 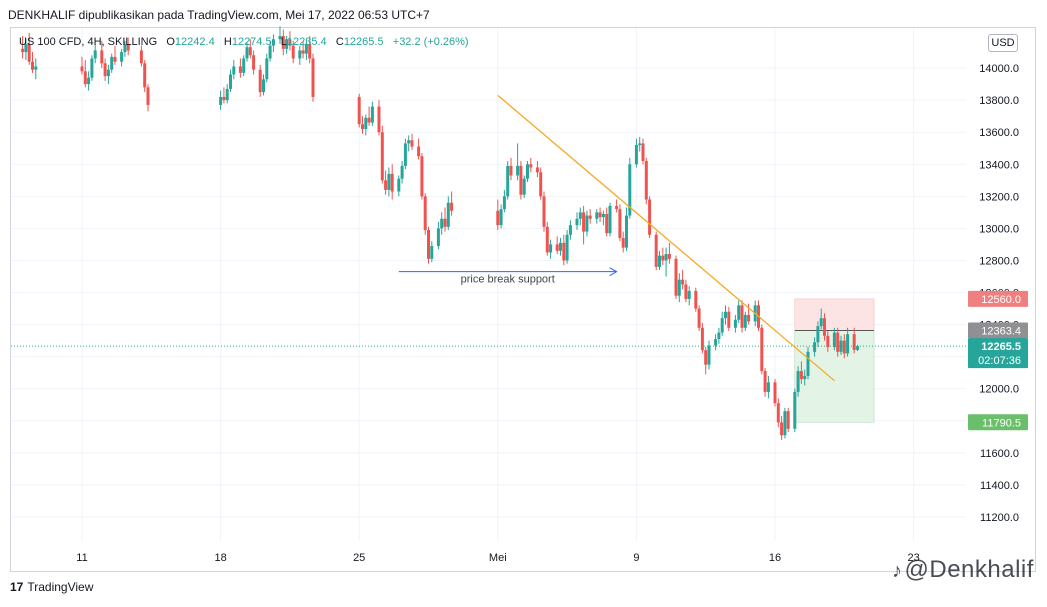 What do you see at coordinates (430, 42) in the screenshot?
I see `legend-change: +32.2 (+0.26%)` at bounding box center [430, 42].